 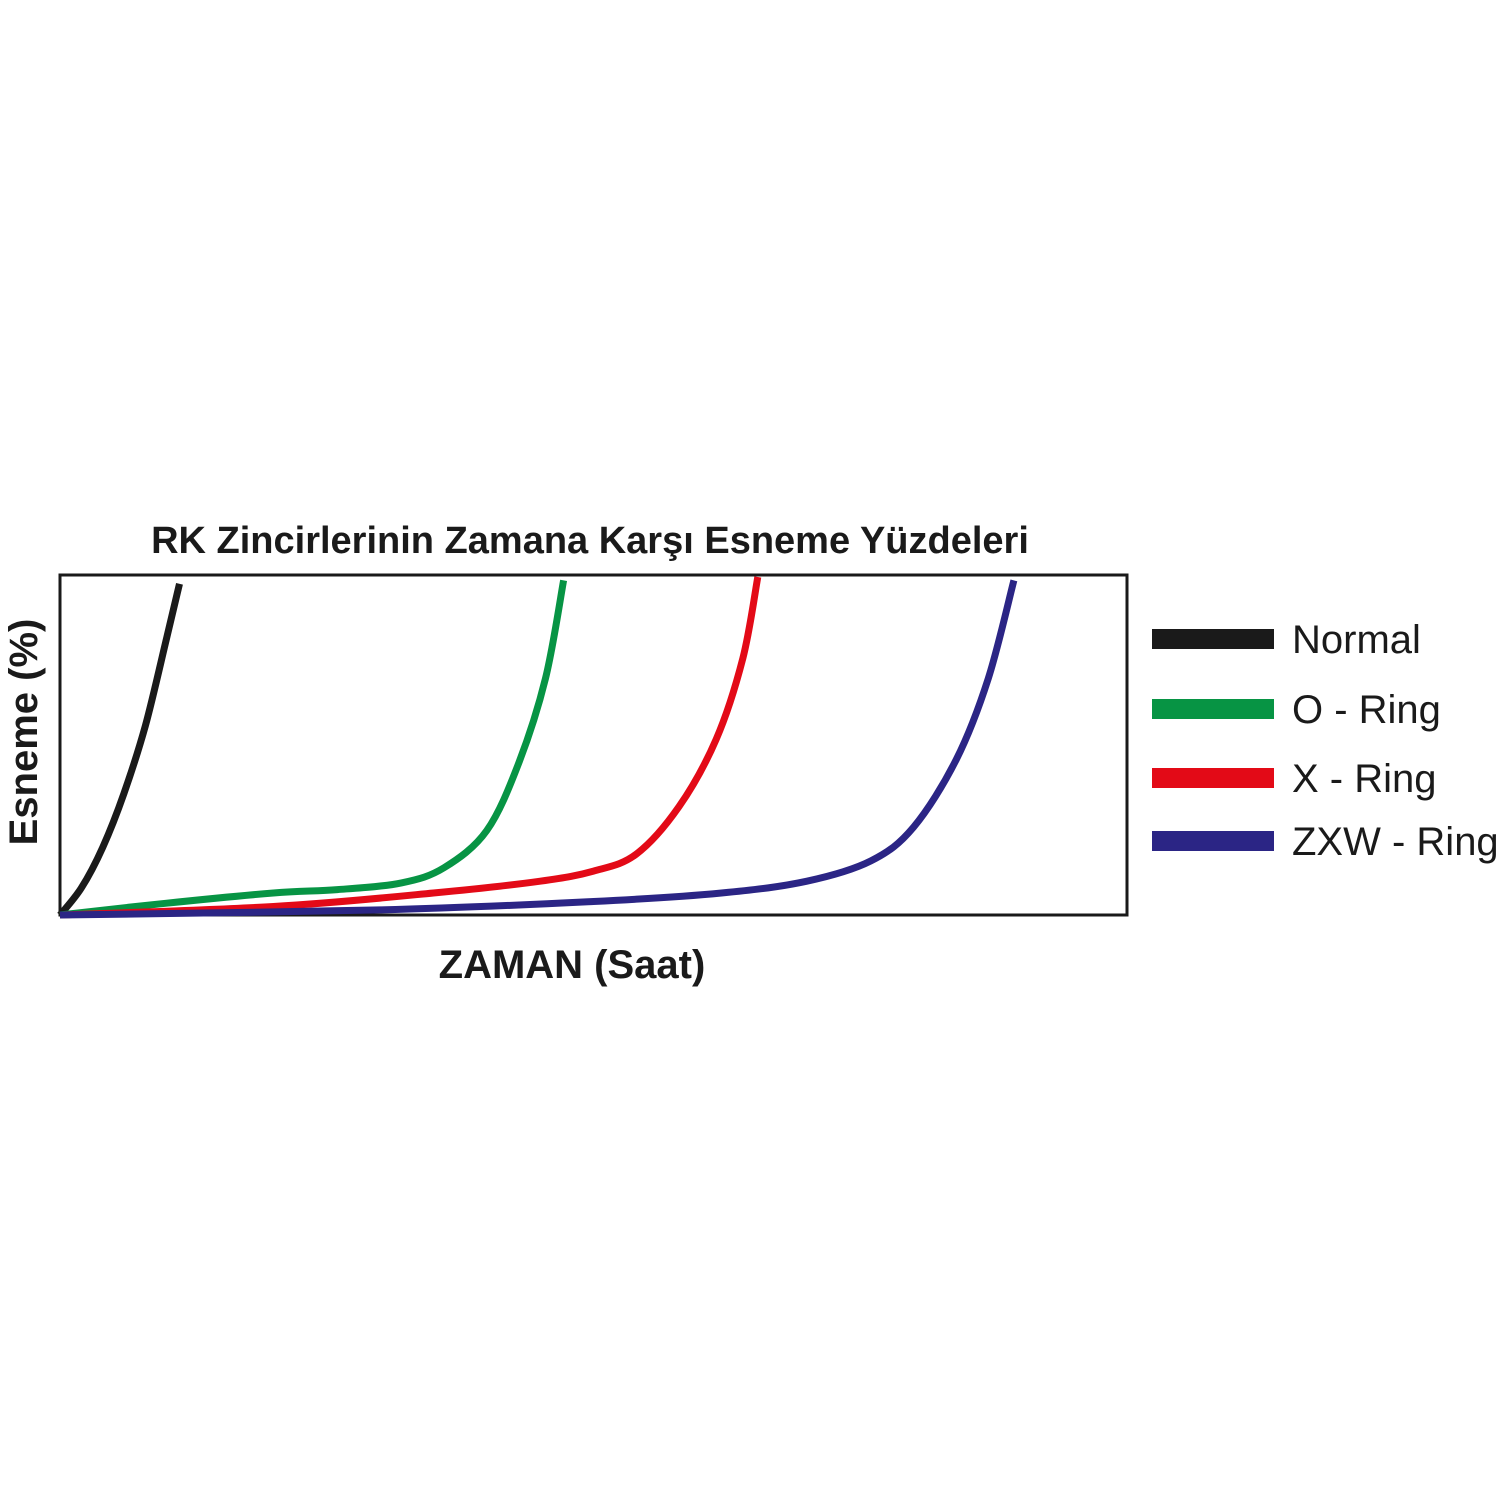 What do you see at coordinates (1213, 639) in the screenshot?
I see `legend-swatch-normal` at bounding box center [1213, 639].